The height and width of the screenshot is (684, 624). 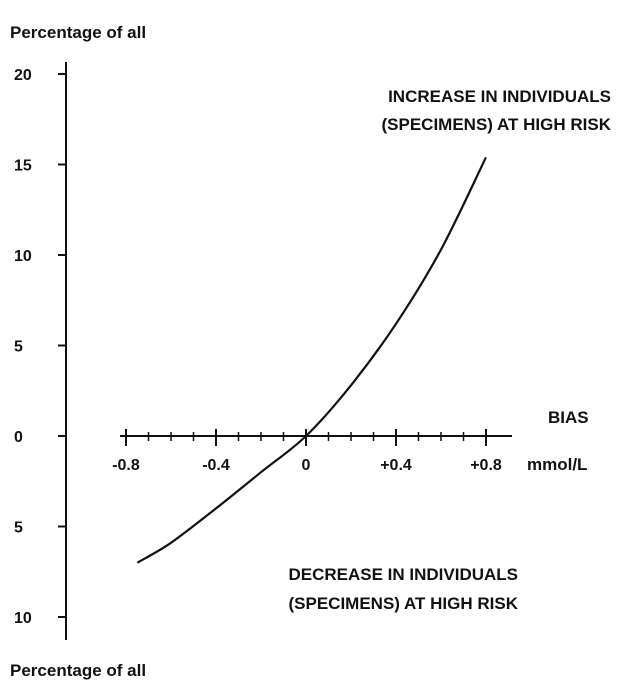 What do you see at coordinates (486, 465) in the screenshot?
I see `x-tick-label: +0.8` at bounding box center [486, 465].